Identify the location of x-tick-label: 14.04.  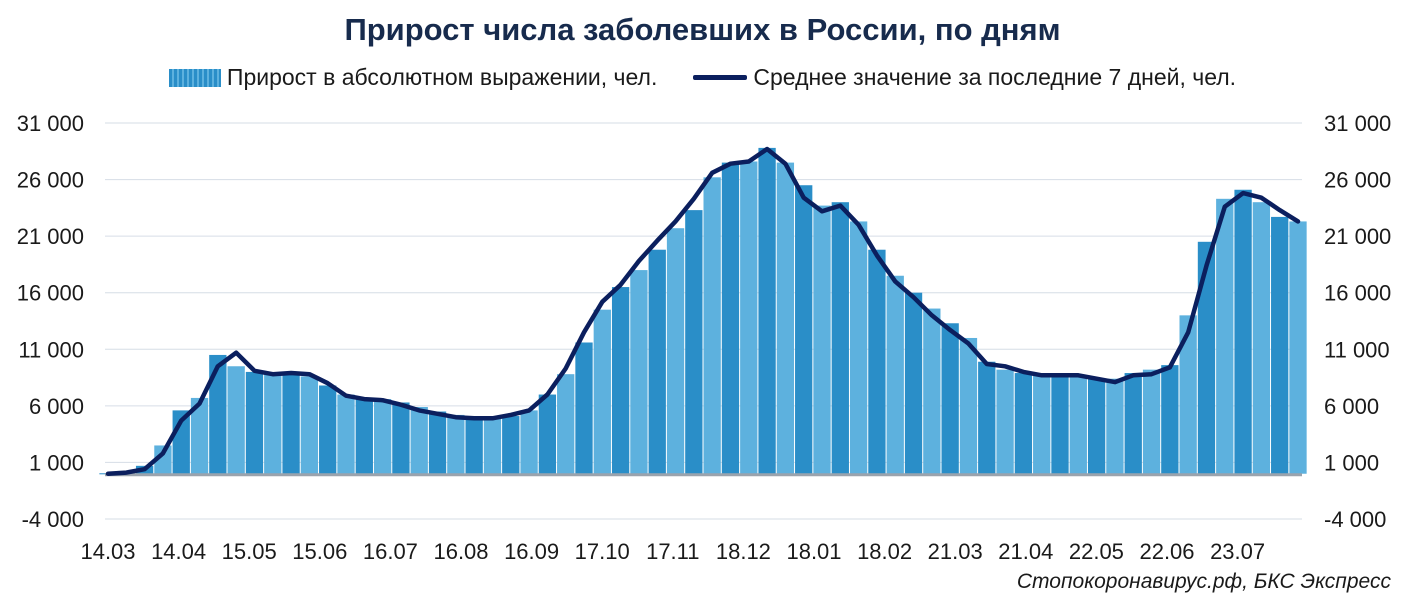
(178, 551).